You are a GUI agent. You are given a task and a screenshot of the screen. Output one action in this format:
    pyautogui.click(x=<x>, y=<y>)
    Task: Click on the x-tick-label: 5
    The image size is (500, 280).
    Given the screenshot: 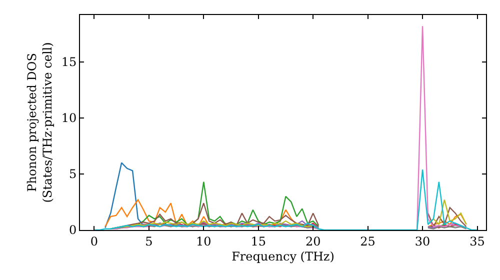 What is the action you would take?
    pyautogui.click(x=149, y=241)
    